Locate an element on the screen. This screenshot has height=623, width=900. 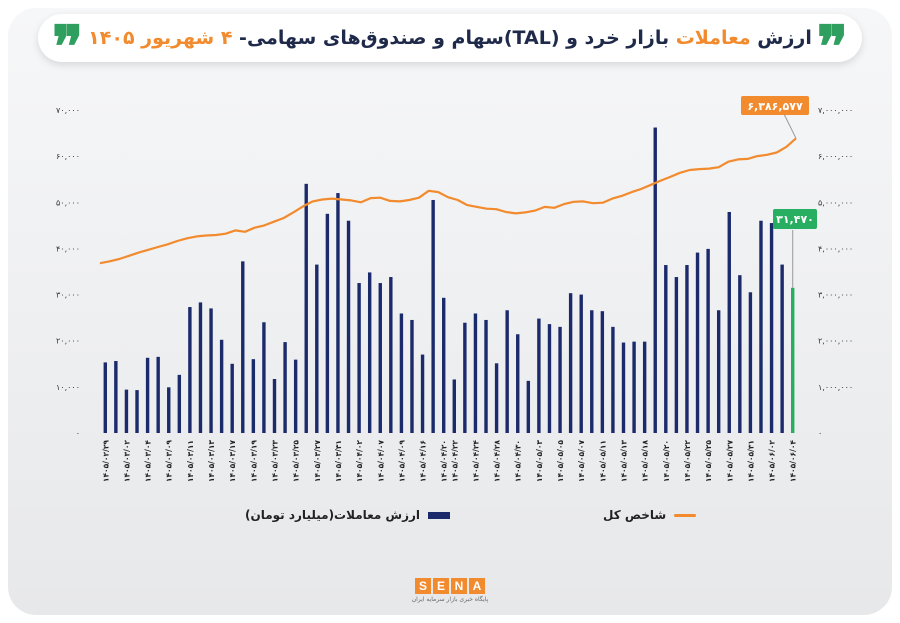
line-label-leader is located at coordinates (790, 126).